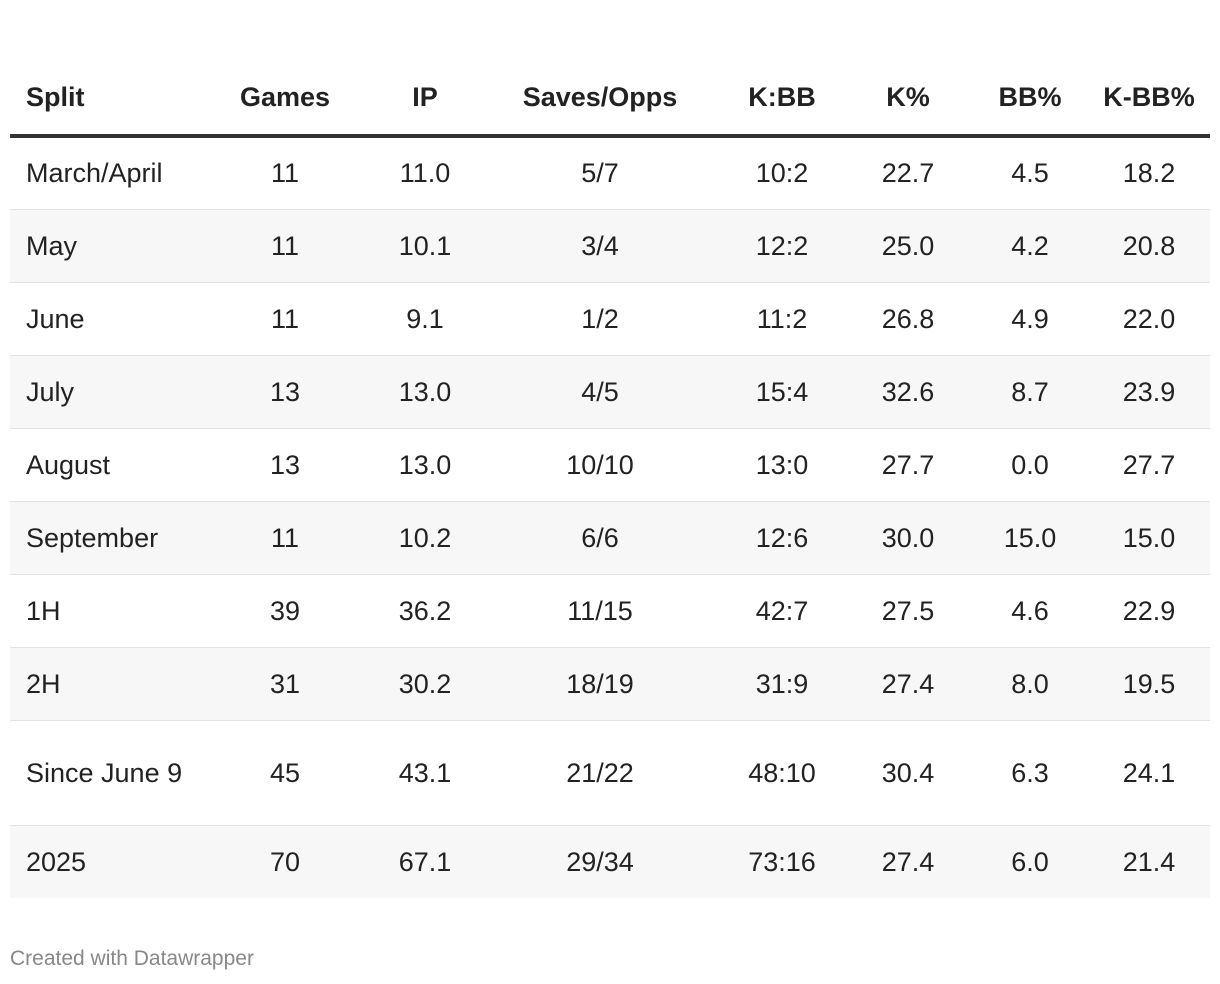 This screenshot has height=984, width=1220. What do you see at coordinates (782, 173) in the screenshot?
I see `cell-k-bb: 10:2` at bounding box center [782, 173].